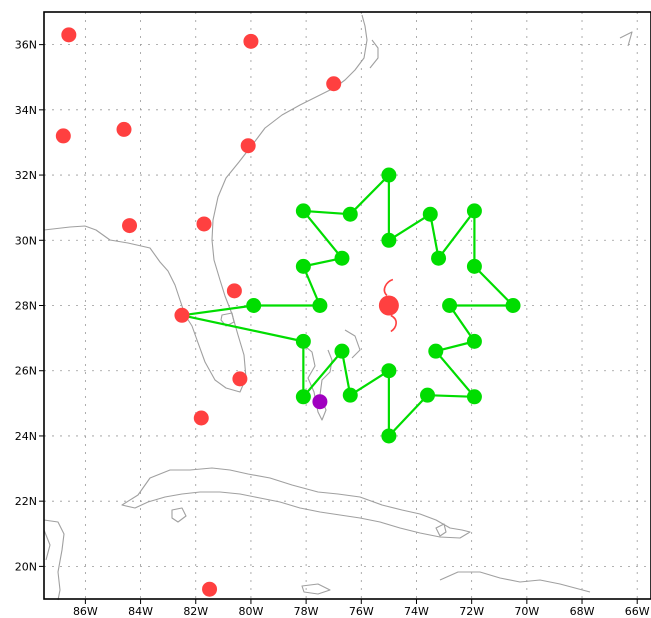 The image size is (651, 618). I want to click on storm-center-layer, so click(388, 305).